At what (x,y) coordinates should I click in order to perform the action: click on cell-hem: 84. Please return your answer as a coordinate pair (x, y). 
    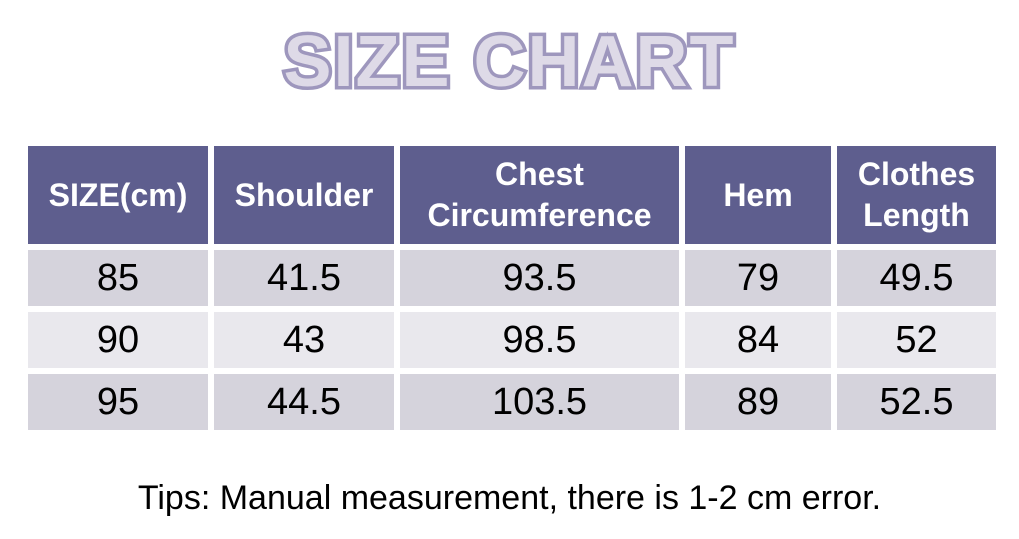
    Looking at the image, I should click on (758, 340).